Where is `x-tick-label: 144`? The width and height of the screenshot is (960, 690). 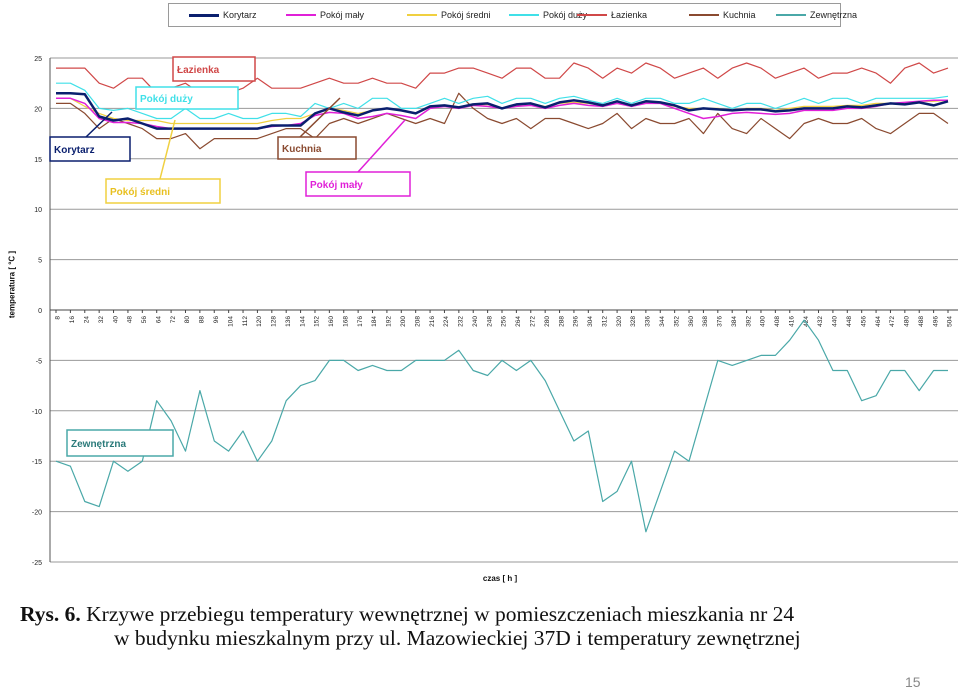 x-tick-label: 144 is located at coordinates (302, 321).